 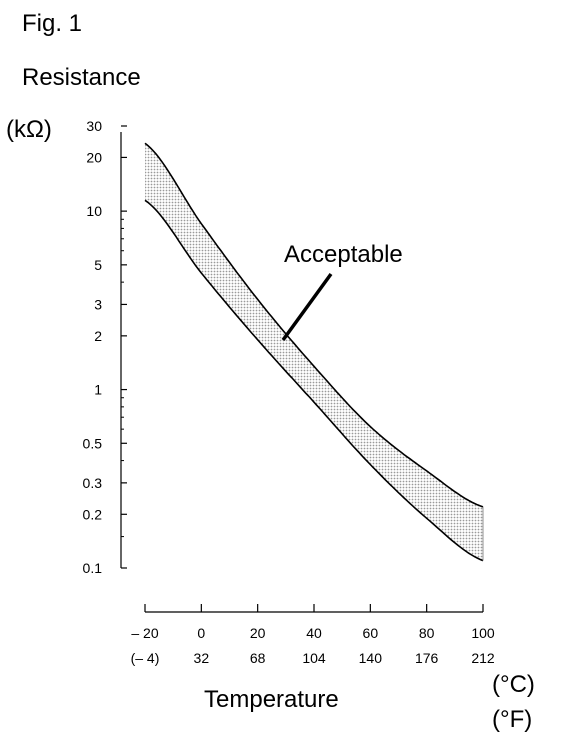 What do you see at coordinates (144, 633) in the screenshot?
I see `x-tick-label-celsius: – 20` at bounding box center [144, 633].